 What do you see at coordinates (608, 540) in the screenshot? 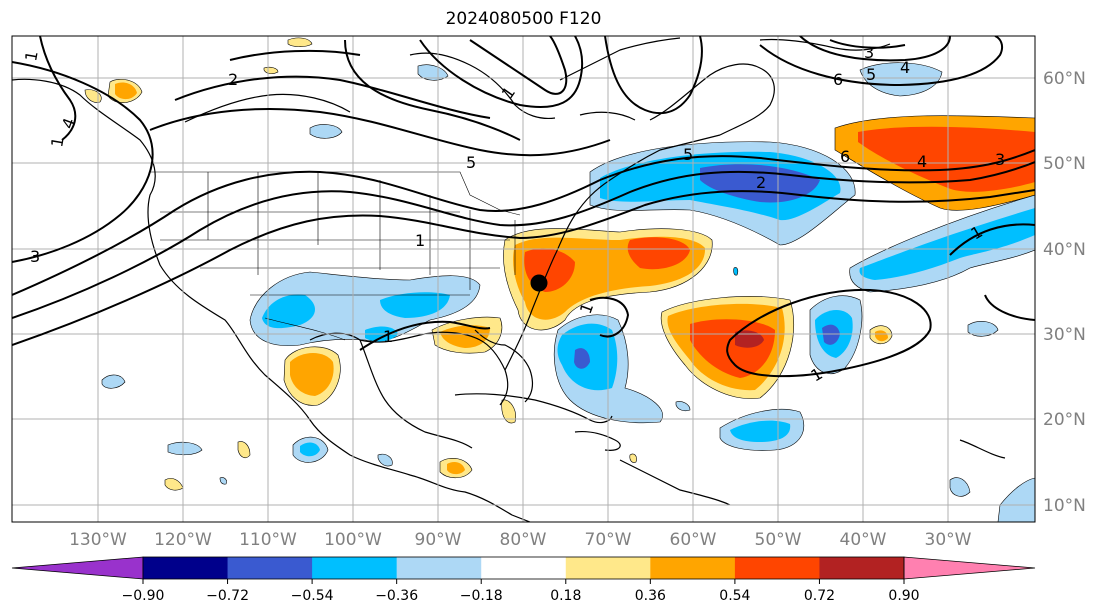
I see `lon-label: 70°W` at bounding box center [608, 540].